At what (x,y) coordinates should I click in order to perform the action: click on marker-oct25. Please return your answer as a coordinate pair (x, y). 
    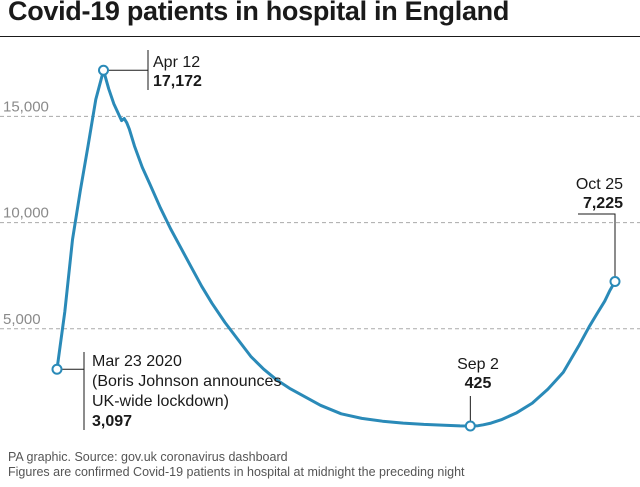
    Looking at the image, I should click on (615, 282).